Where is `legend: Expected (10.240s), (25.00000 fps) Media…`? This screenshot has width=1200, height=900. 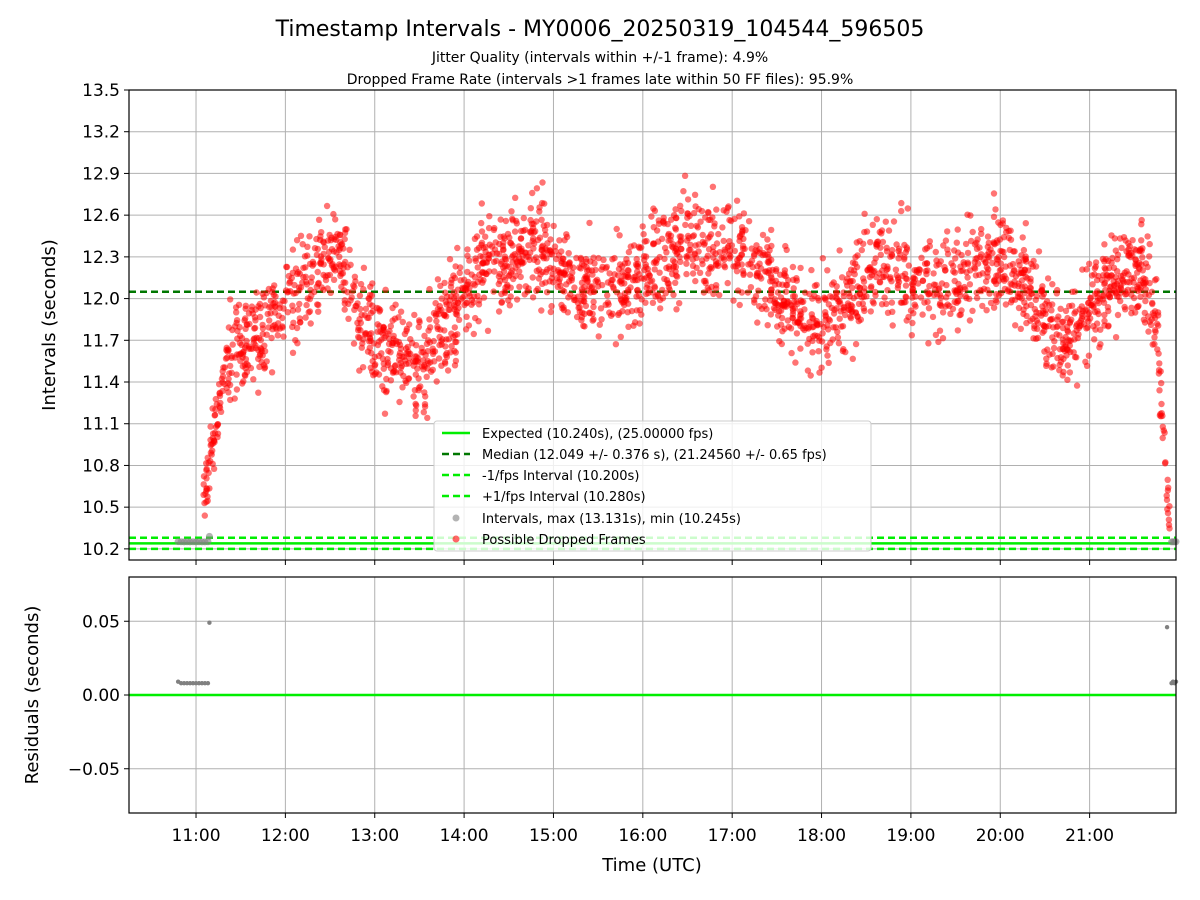
legend: Expected (10.240s), (25.00000 fps) Media… is located at coordinates (652, 486).